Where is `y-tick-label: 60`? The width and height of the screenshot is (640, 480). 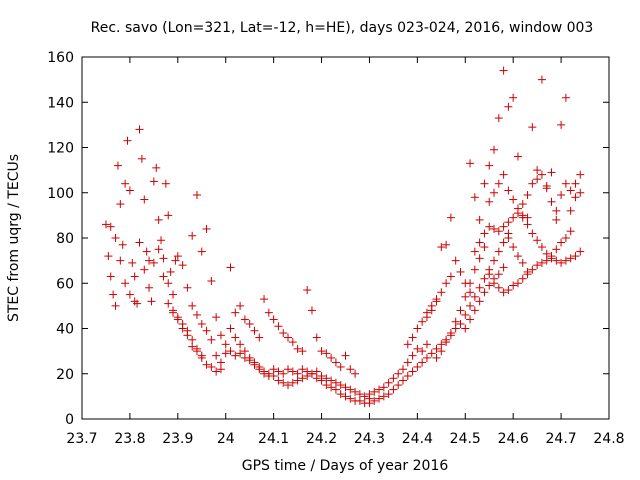
y-tick-label: 60 is located at coordinates (65, 284).